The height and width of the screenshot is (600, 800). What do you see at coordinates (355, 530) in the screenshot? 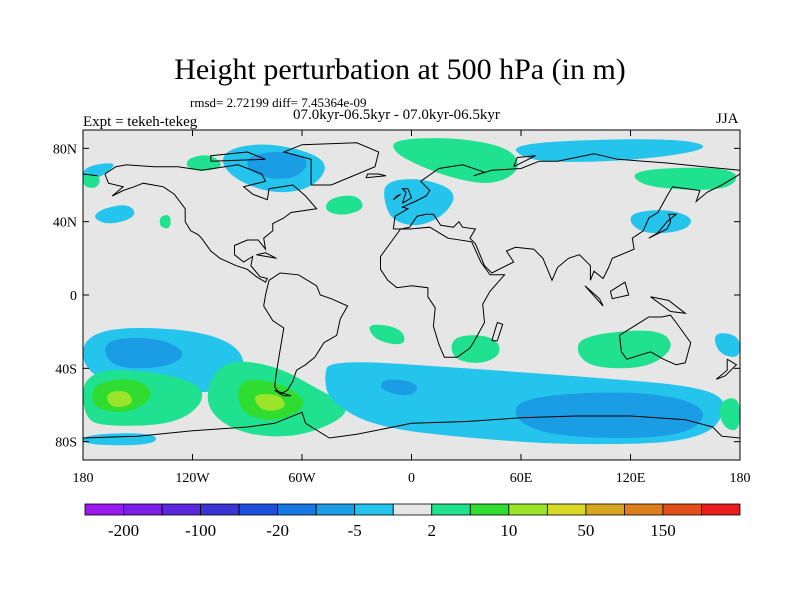
I see `colorbar-label: -5` at bounding box center [355, 530].